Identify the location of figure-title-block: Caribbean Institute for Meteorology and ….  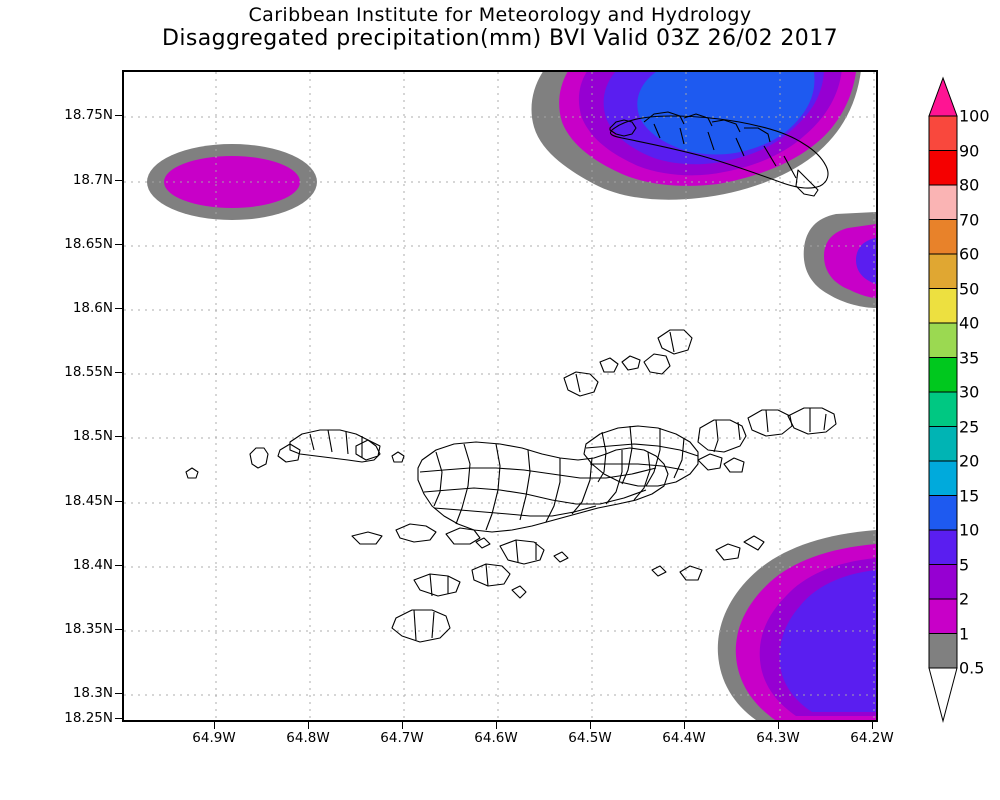
(500, 28).